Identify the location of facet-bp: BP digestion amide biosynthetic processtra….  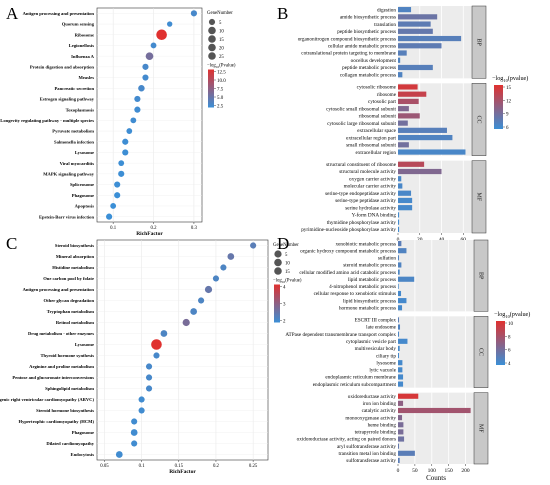
(392, 42).